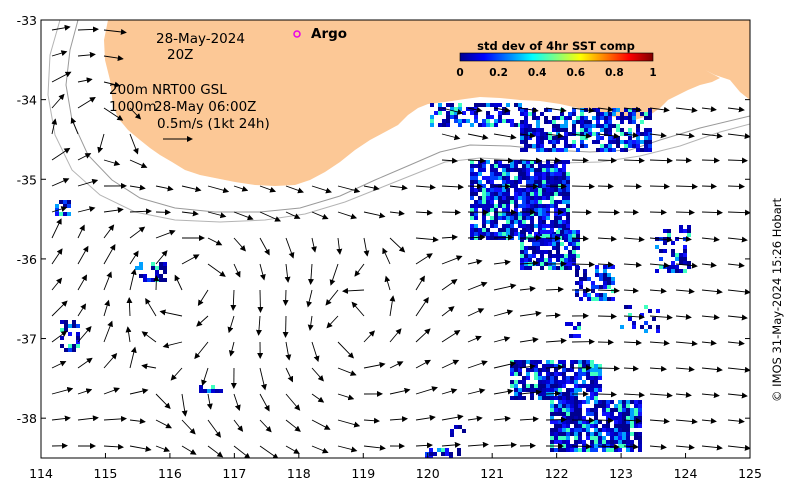 Image resolution: width=791 pixels, height=492 pixels. What do you see at coordinates (200, 39) in the screenshot?
I see `date-label: 28-May-2024` at bounding box center [200, 39].